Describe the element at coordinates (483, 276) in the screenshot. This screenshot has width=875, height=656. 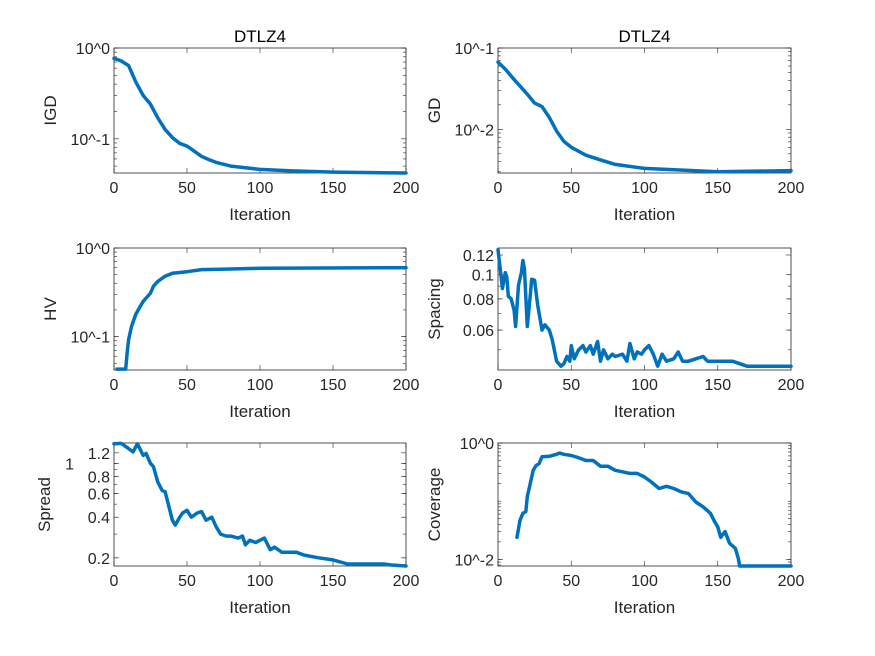
I see `y-tick-label: 0.1` at that location.